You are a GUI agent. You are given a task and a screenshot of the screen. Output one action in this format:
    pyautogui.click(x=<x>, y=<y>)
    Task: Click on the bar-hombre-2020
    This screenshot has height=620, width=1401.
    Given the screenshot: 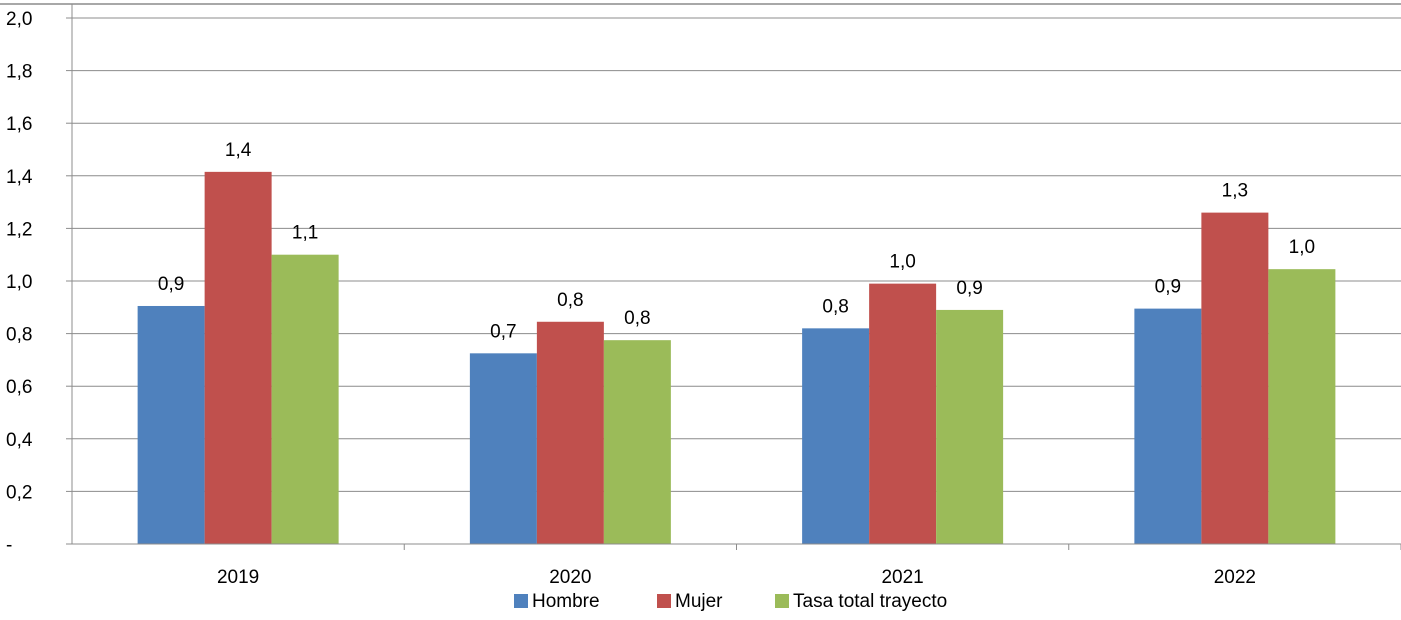 What is the action you would take?
    pyautogui.click(x=503, y=448)
    